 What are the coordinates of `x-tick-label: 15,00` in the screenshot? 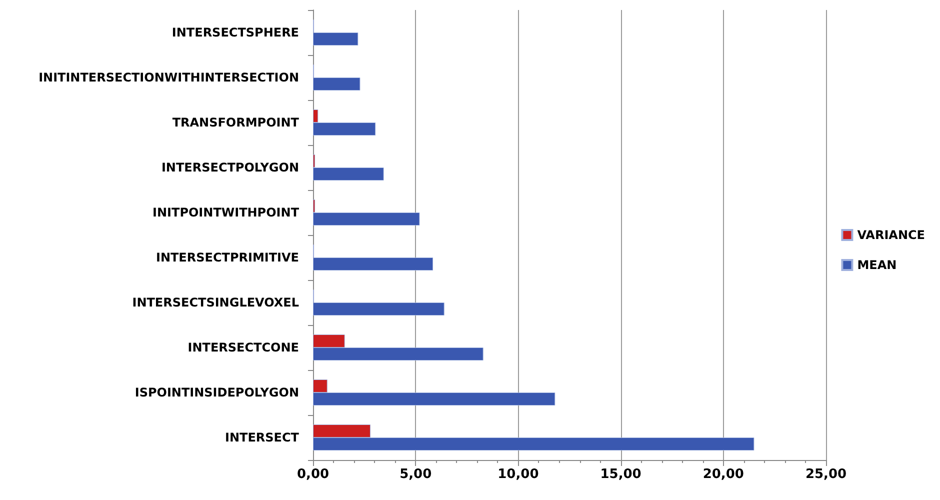 It's located at (621, 474).